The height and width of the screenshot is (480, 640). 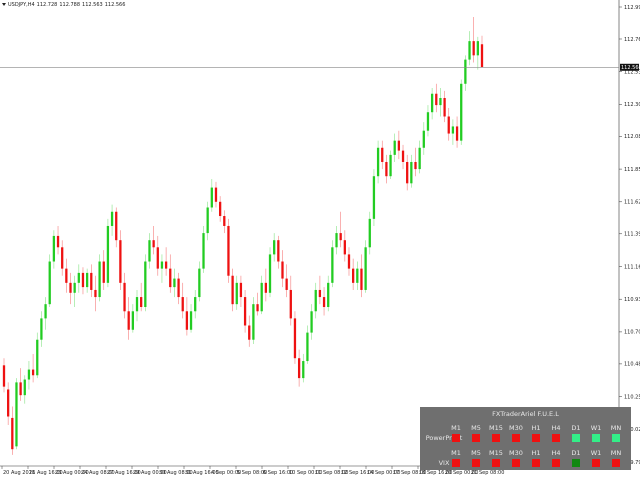 What do you see at coordinates (616, 438) in the screenshot?
I see `signal-cell-powerprofit-mn` at bounding box center [616, 438].